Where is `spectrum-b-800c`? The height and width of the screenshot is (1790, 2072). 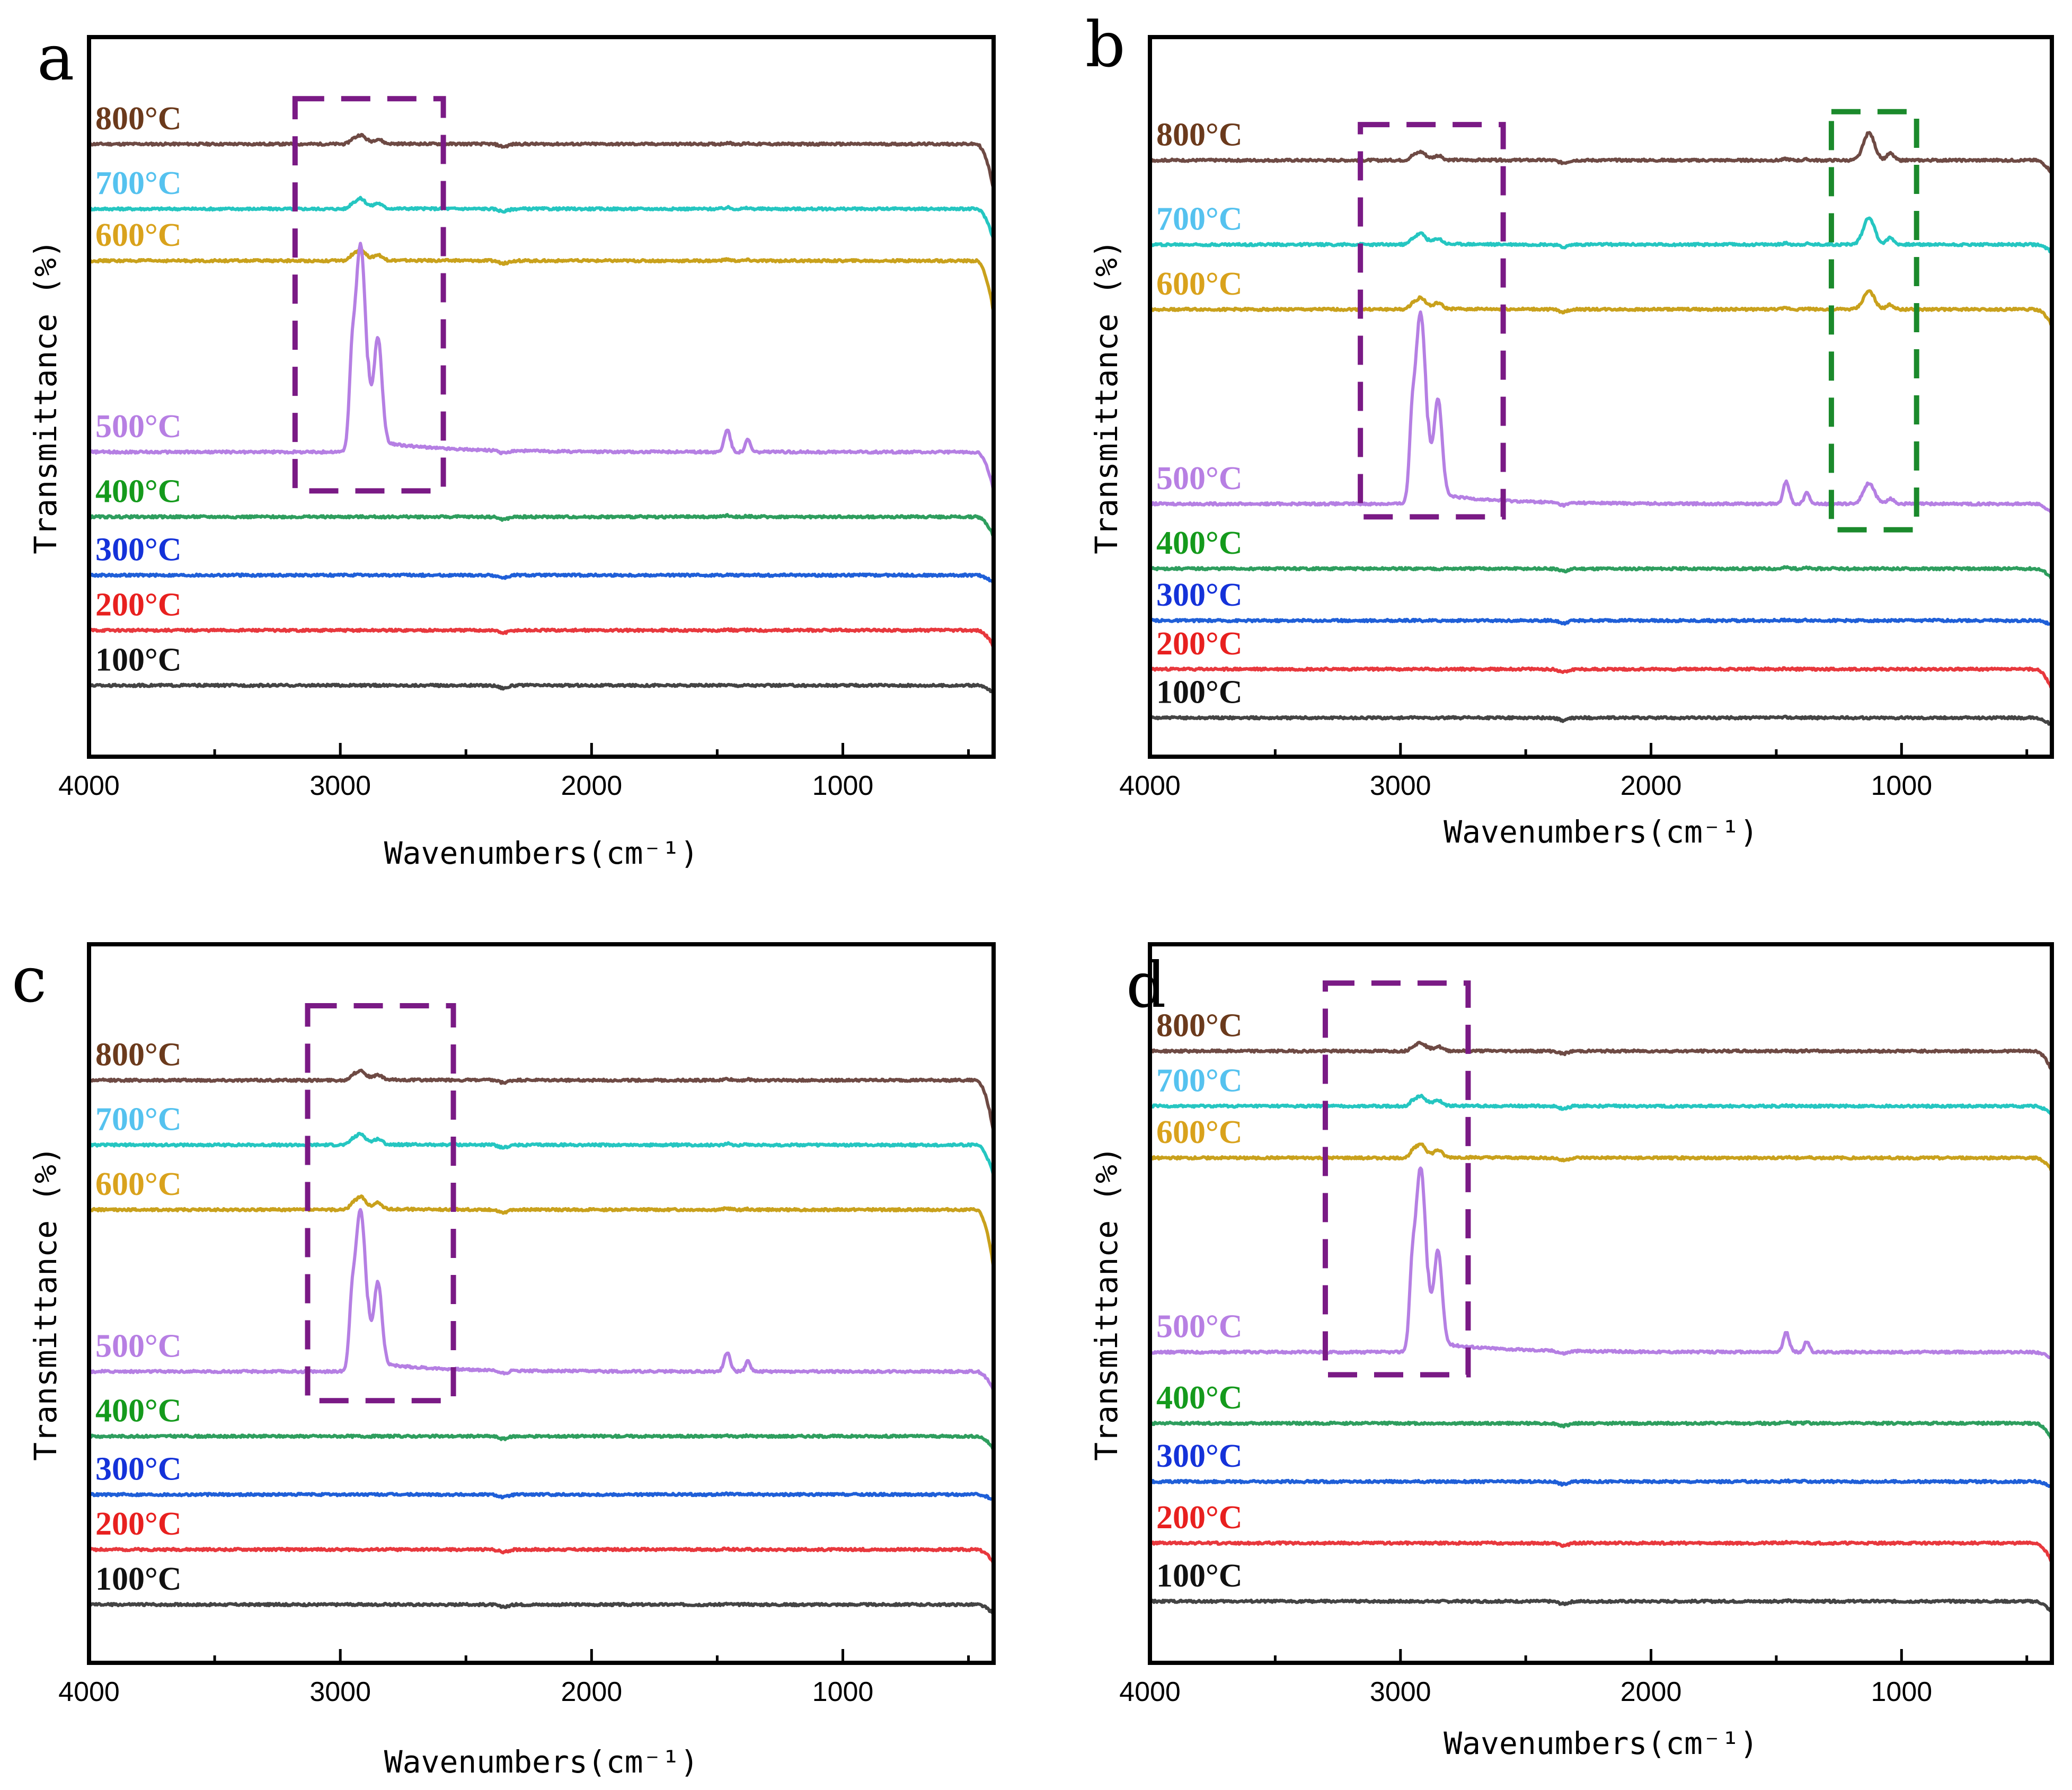 spectrum-b-800c is located at coordinates (1600, 153).